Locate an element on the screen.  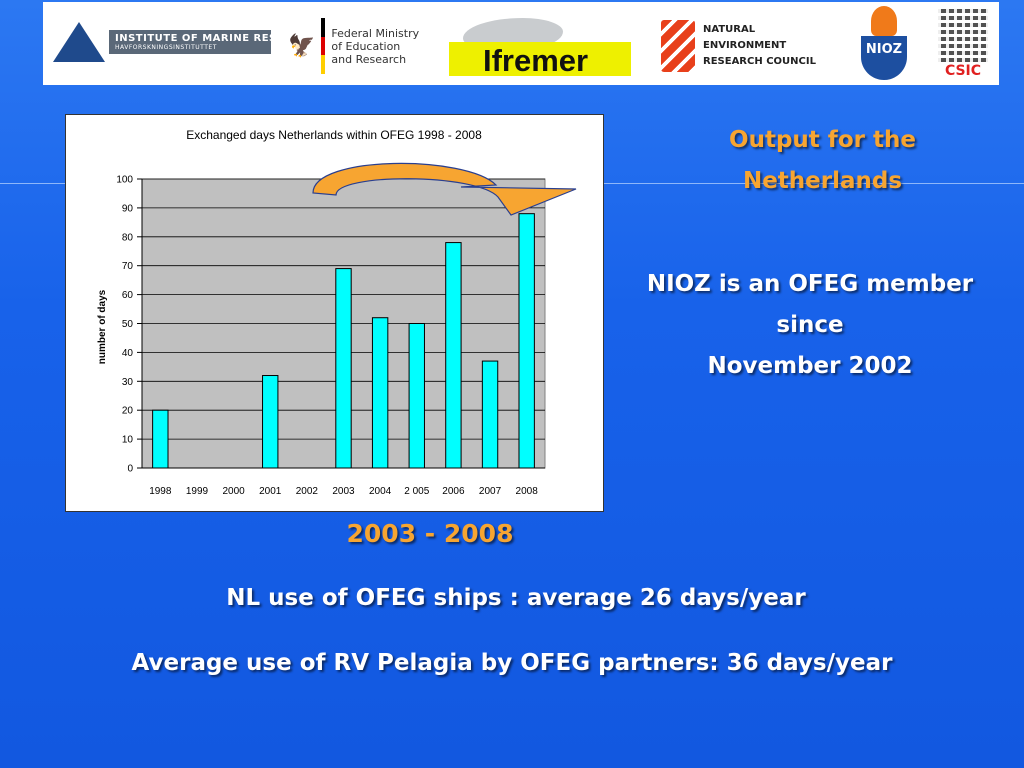
bmbf-line: of Education is located at coordinates (366, 46).